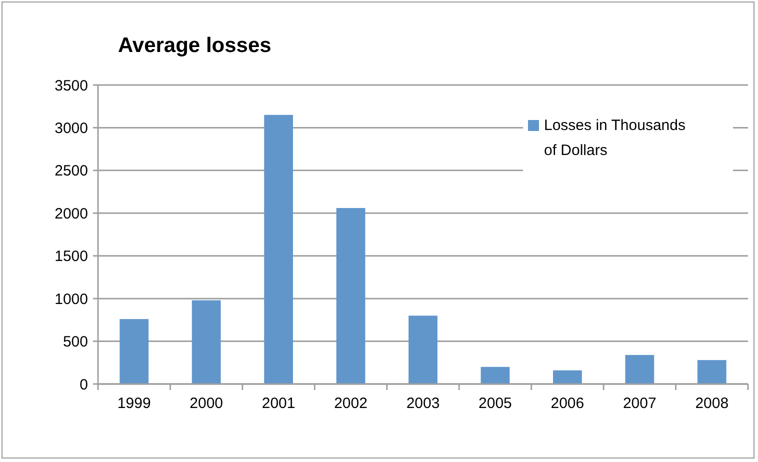  What do you see at coordinates (615, 138) in the screenshot?
I see `legend-label: Losses in Thousands of Dollars` at bounding box center [615, 138].